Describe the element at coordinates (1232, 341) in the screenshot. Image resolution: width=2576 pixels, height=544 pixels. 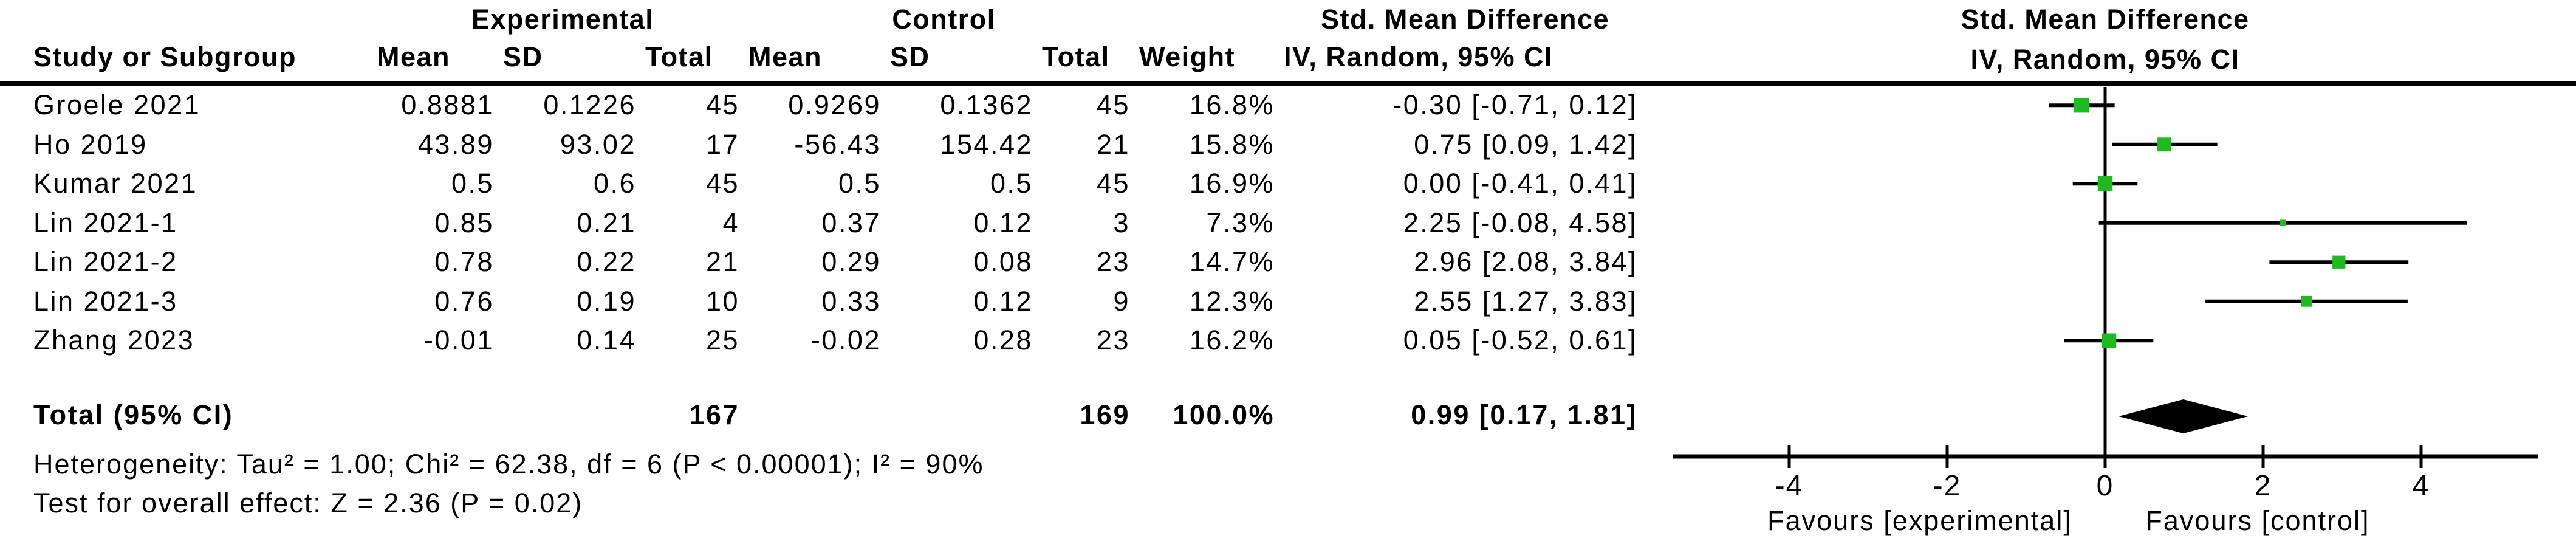
I see `weight: 16.2%` at that location.